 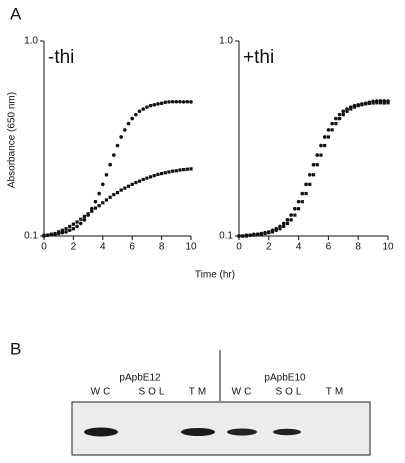 I want to click on lane-label: TM, so click(x=199, y=392).